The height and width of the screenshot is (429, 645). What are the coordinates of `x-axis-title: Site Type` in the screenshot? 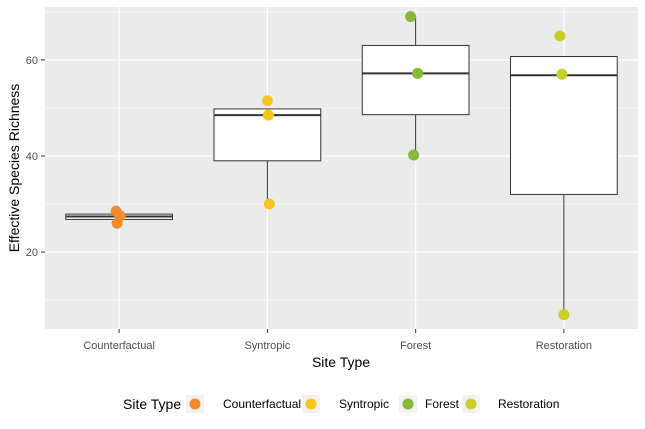 It's located at (341, 362).